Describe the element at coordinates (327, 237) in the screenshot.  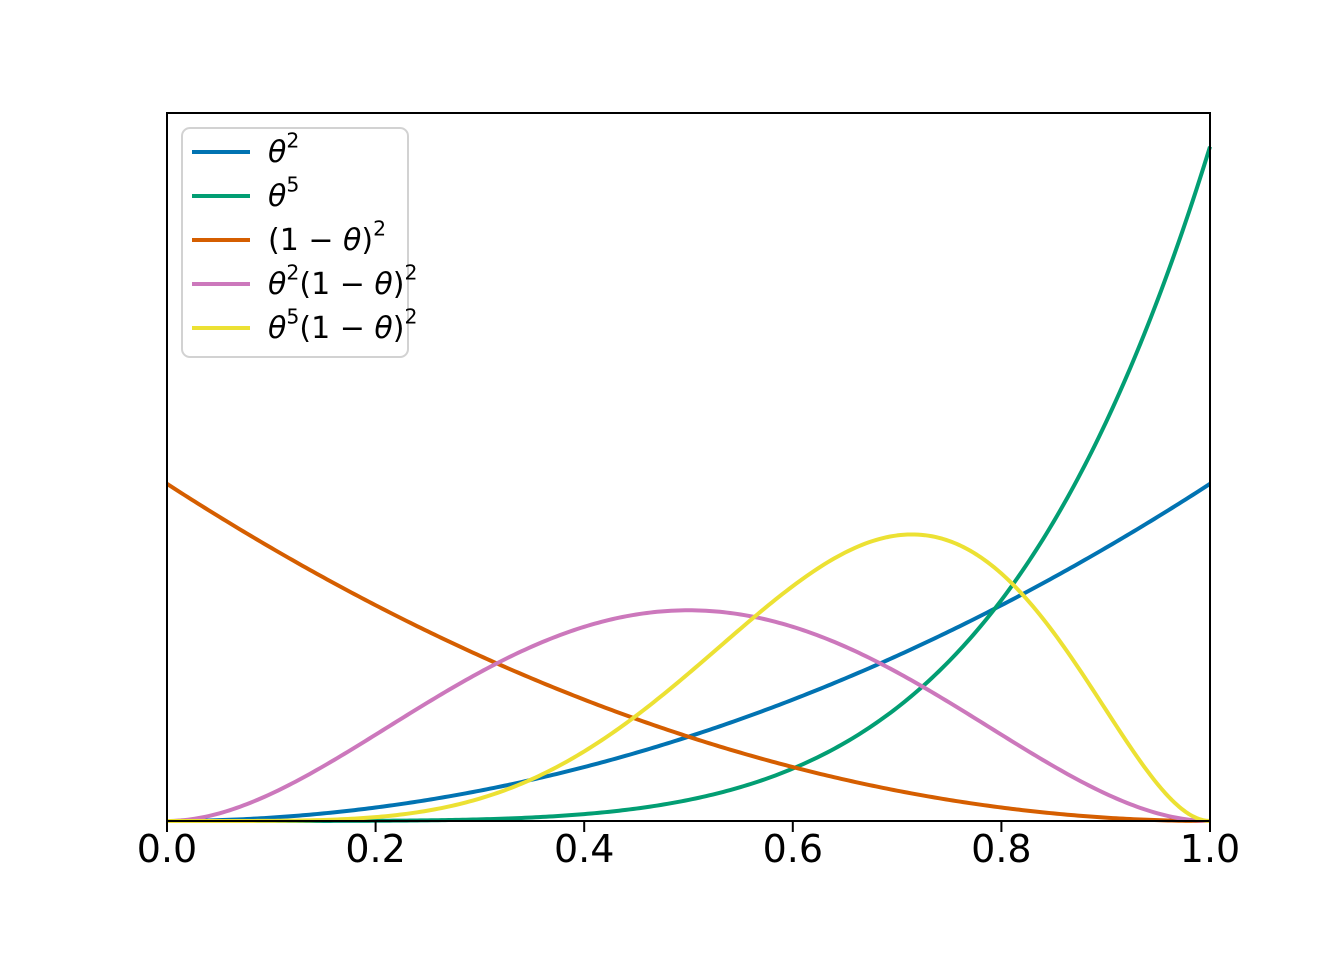
I see `legend-label: (1 − θ)2` at that location.